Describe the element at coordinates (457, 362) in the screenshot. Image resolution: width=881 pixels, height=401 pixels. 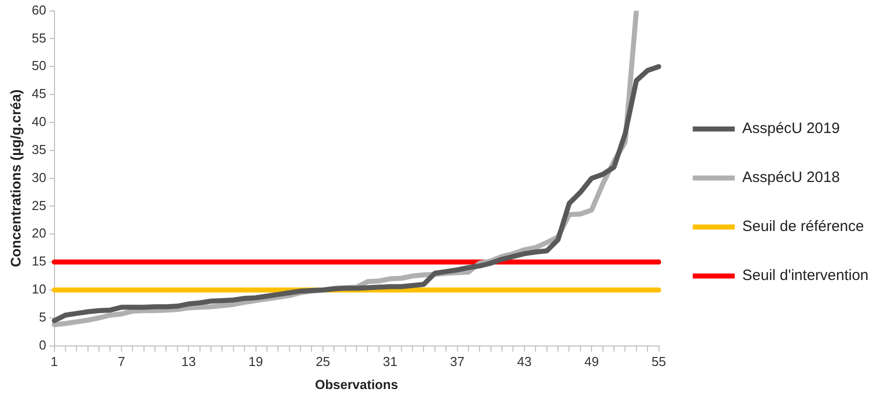
I see `x-tick-label: 37` at that location.